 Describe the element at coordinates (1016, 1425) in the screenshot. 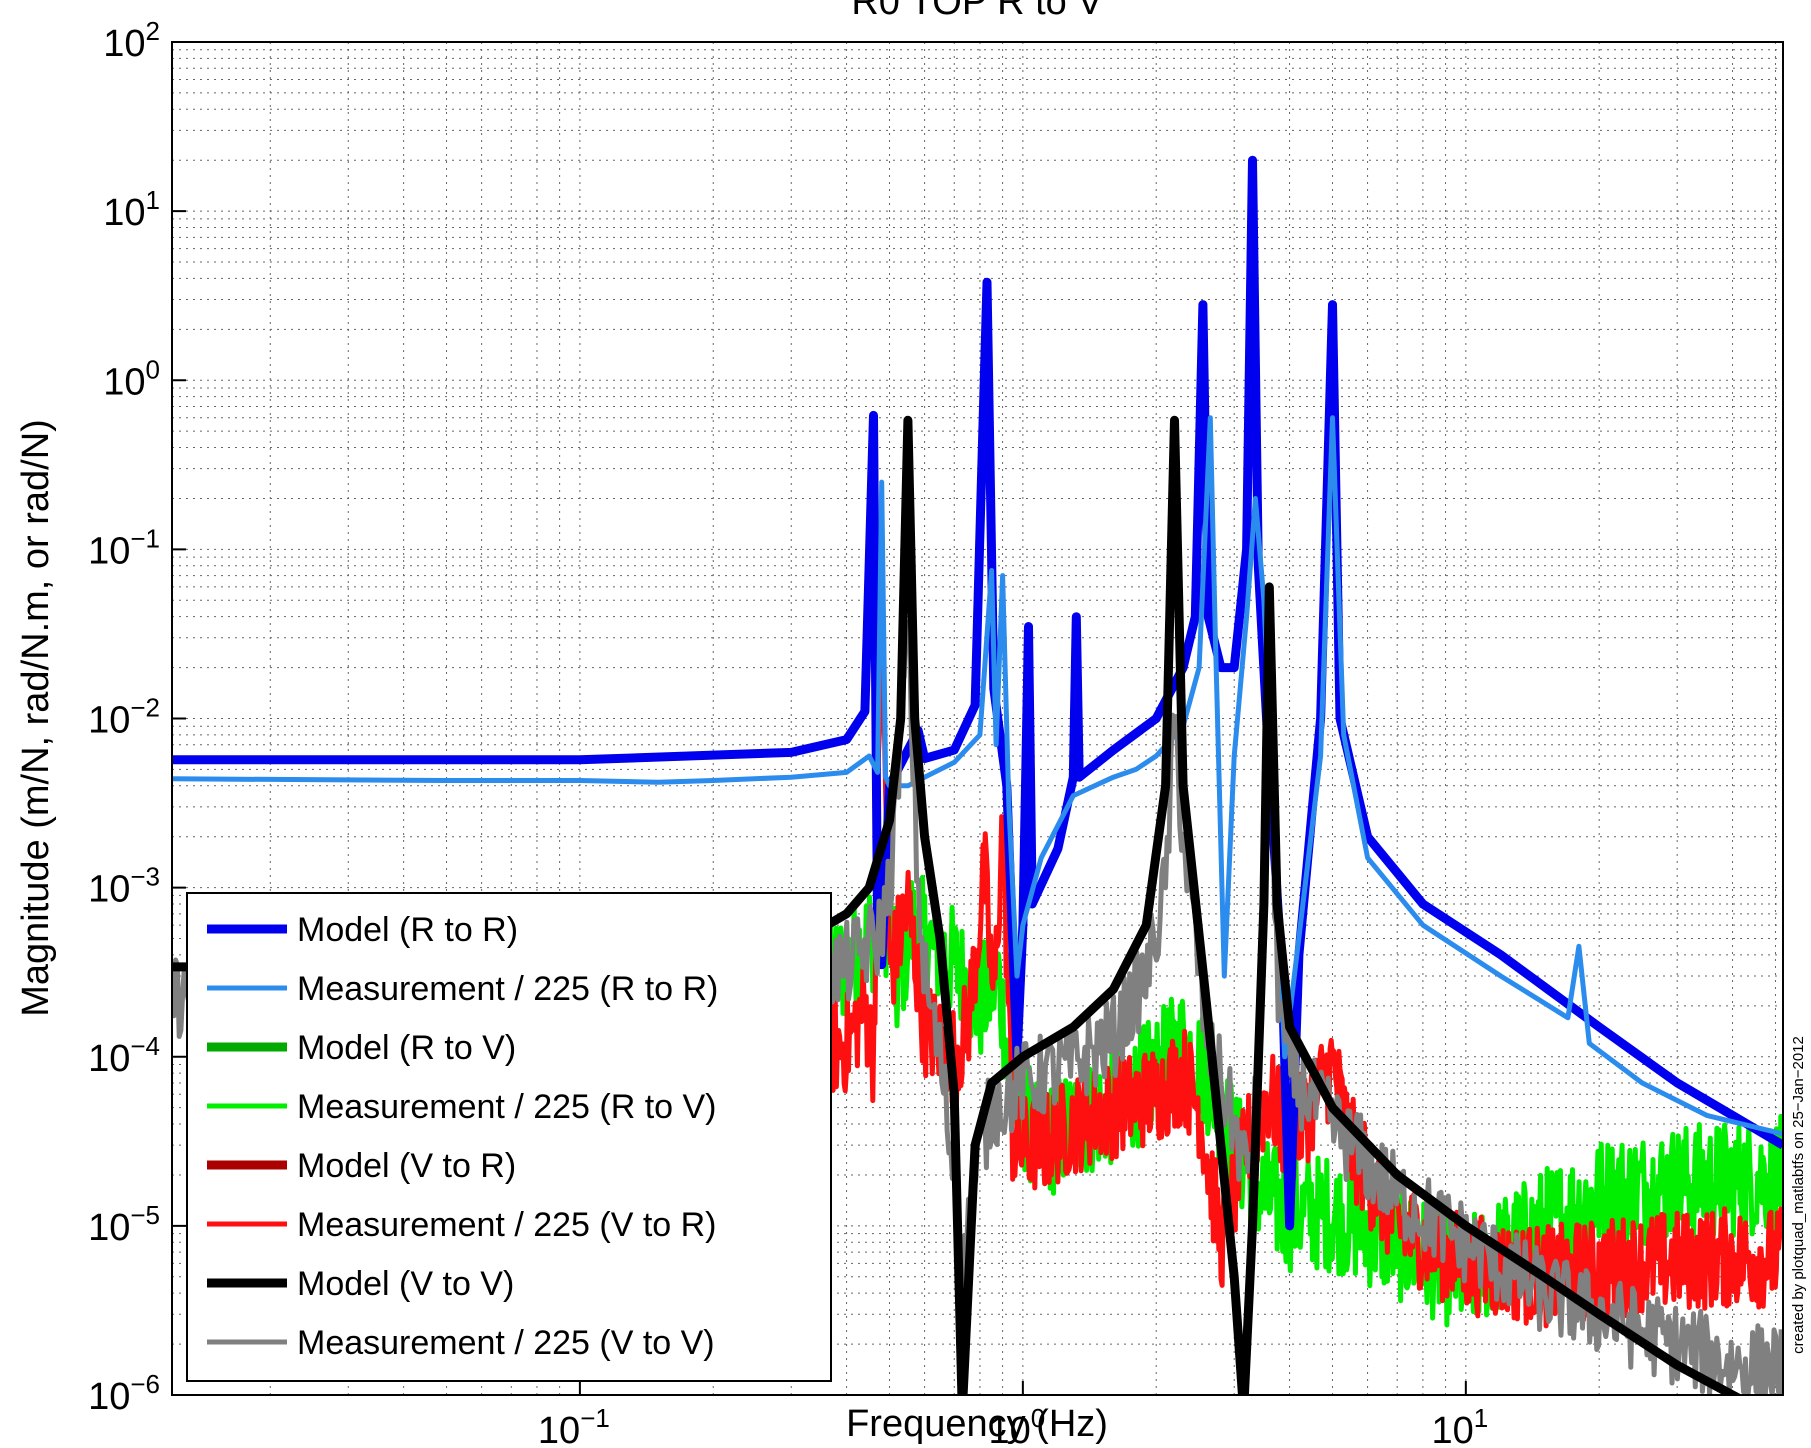

I see `x-tick-label: 10⁰` at that location.